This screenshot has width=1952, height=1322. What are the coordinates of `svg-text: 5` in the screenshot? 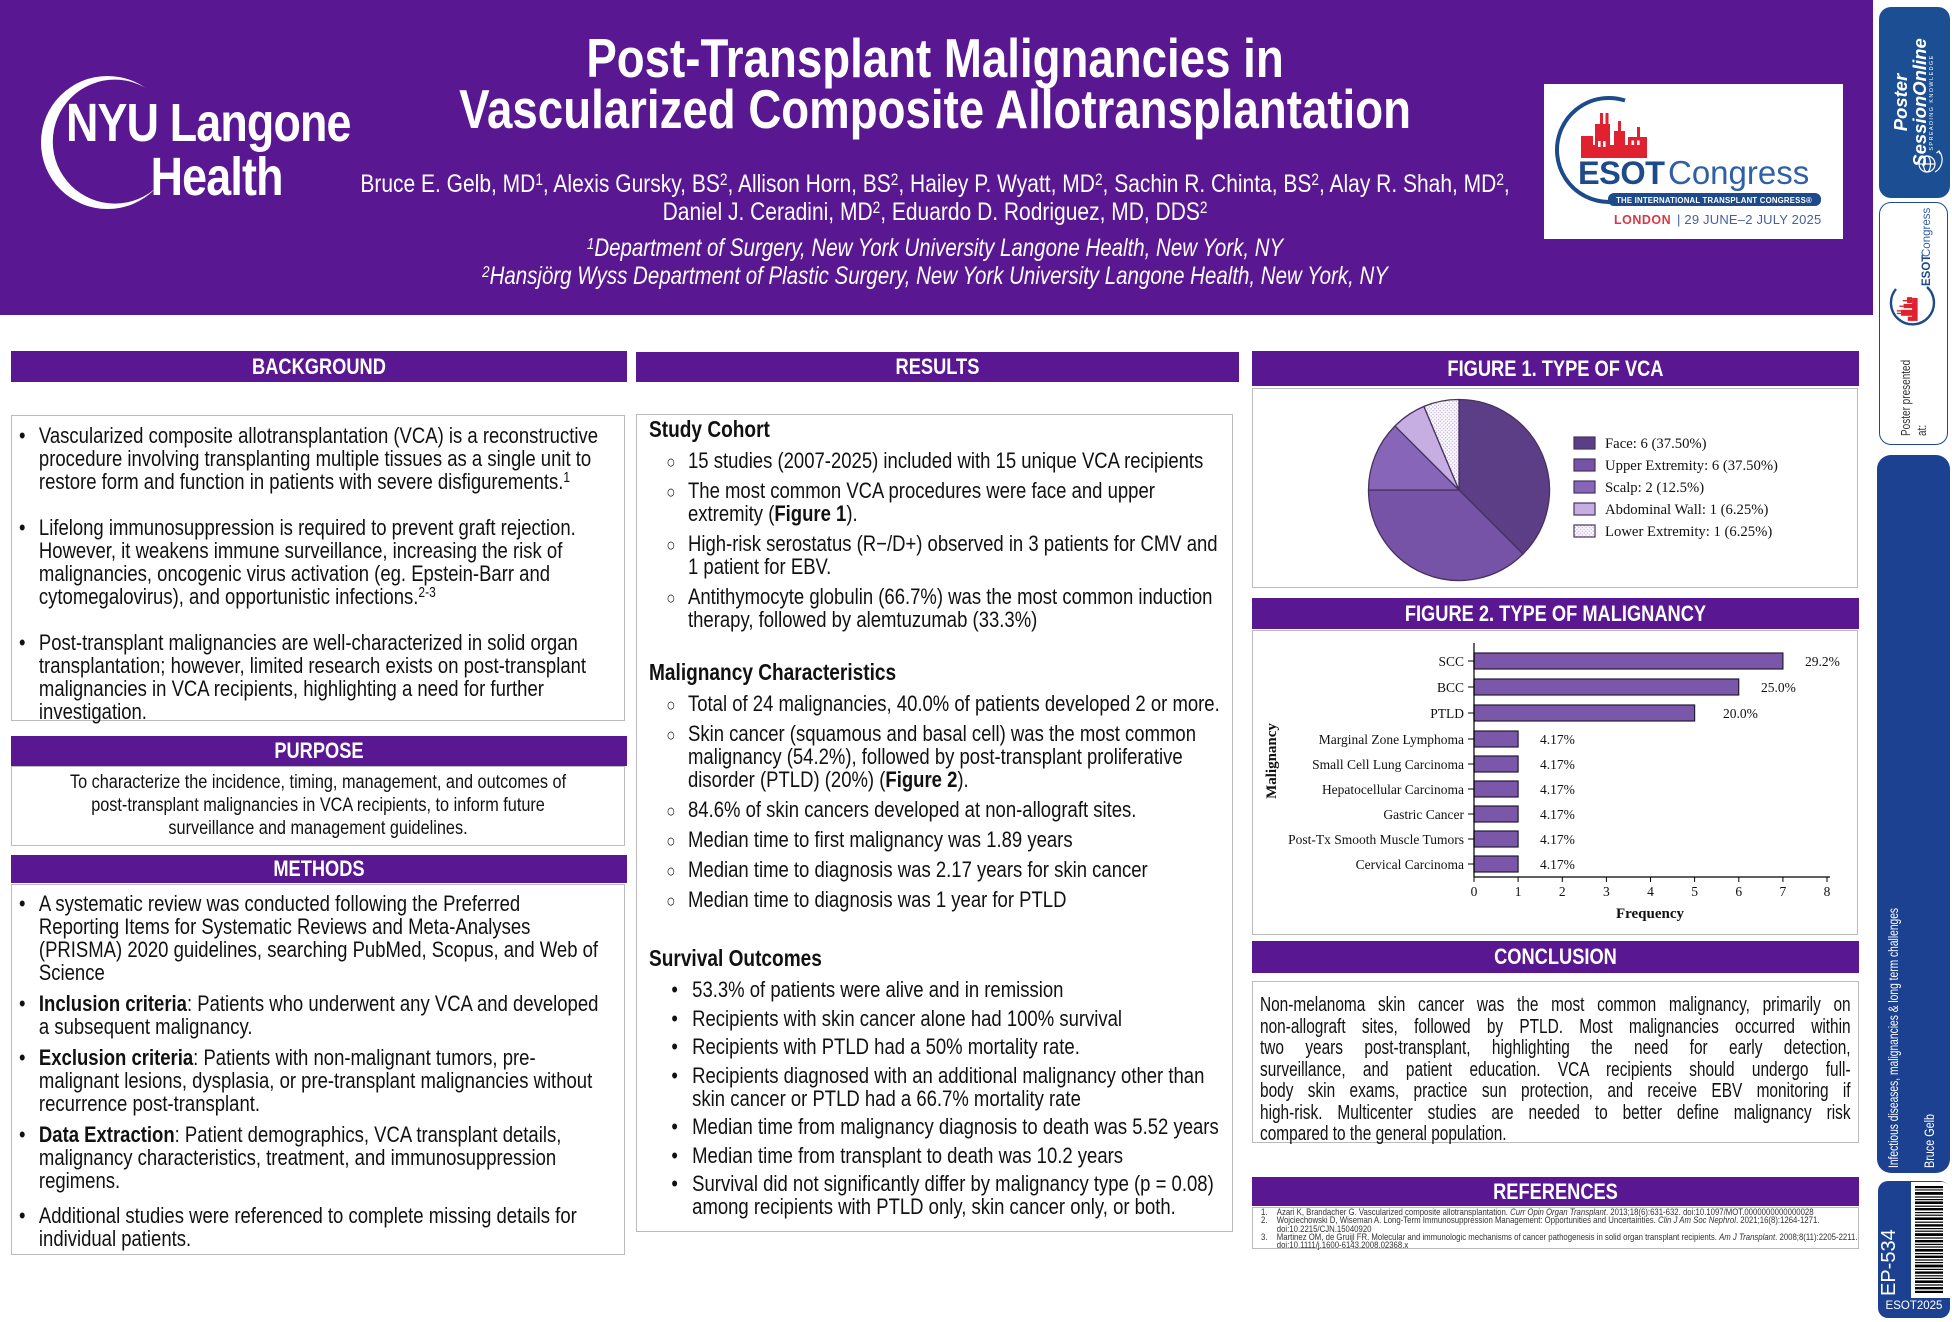 It's located at (1694, 891).